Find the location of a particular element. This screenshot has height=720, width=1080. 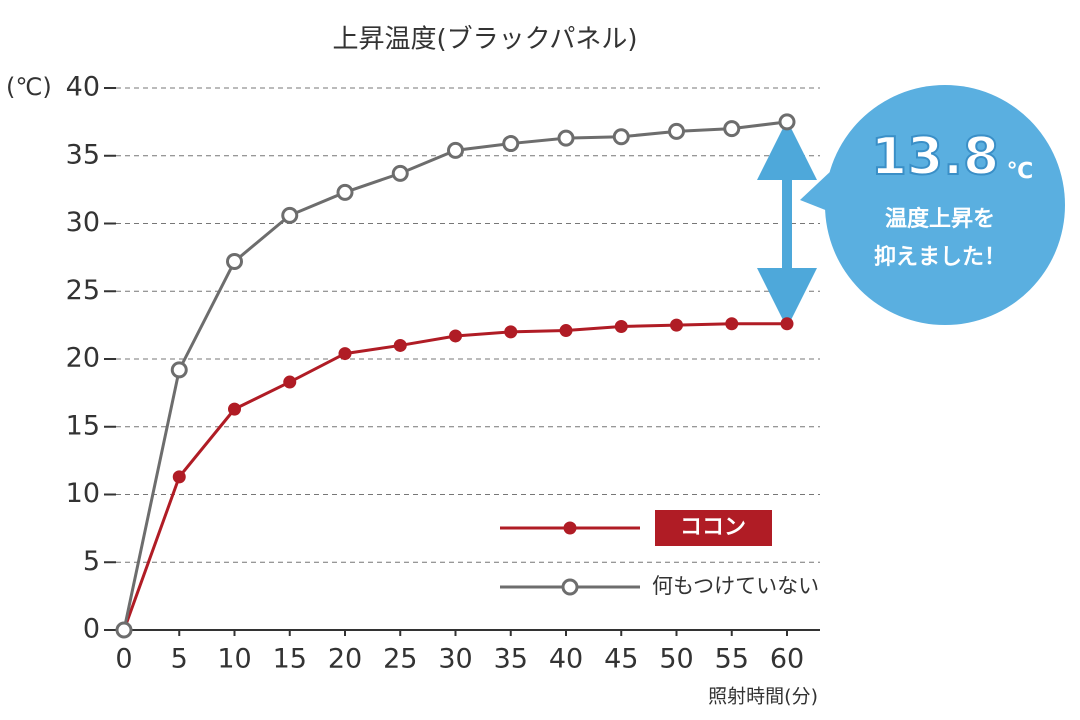

y-tick-label: 10 is located at coordinates (83, 493).